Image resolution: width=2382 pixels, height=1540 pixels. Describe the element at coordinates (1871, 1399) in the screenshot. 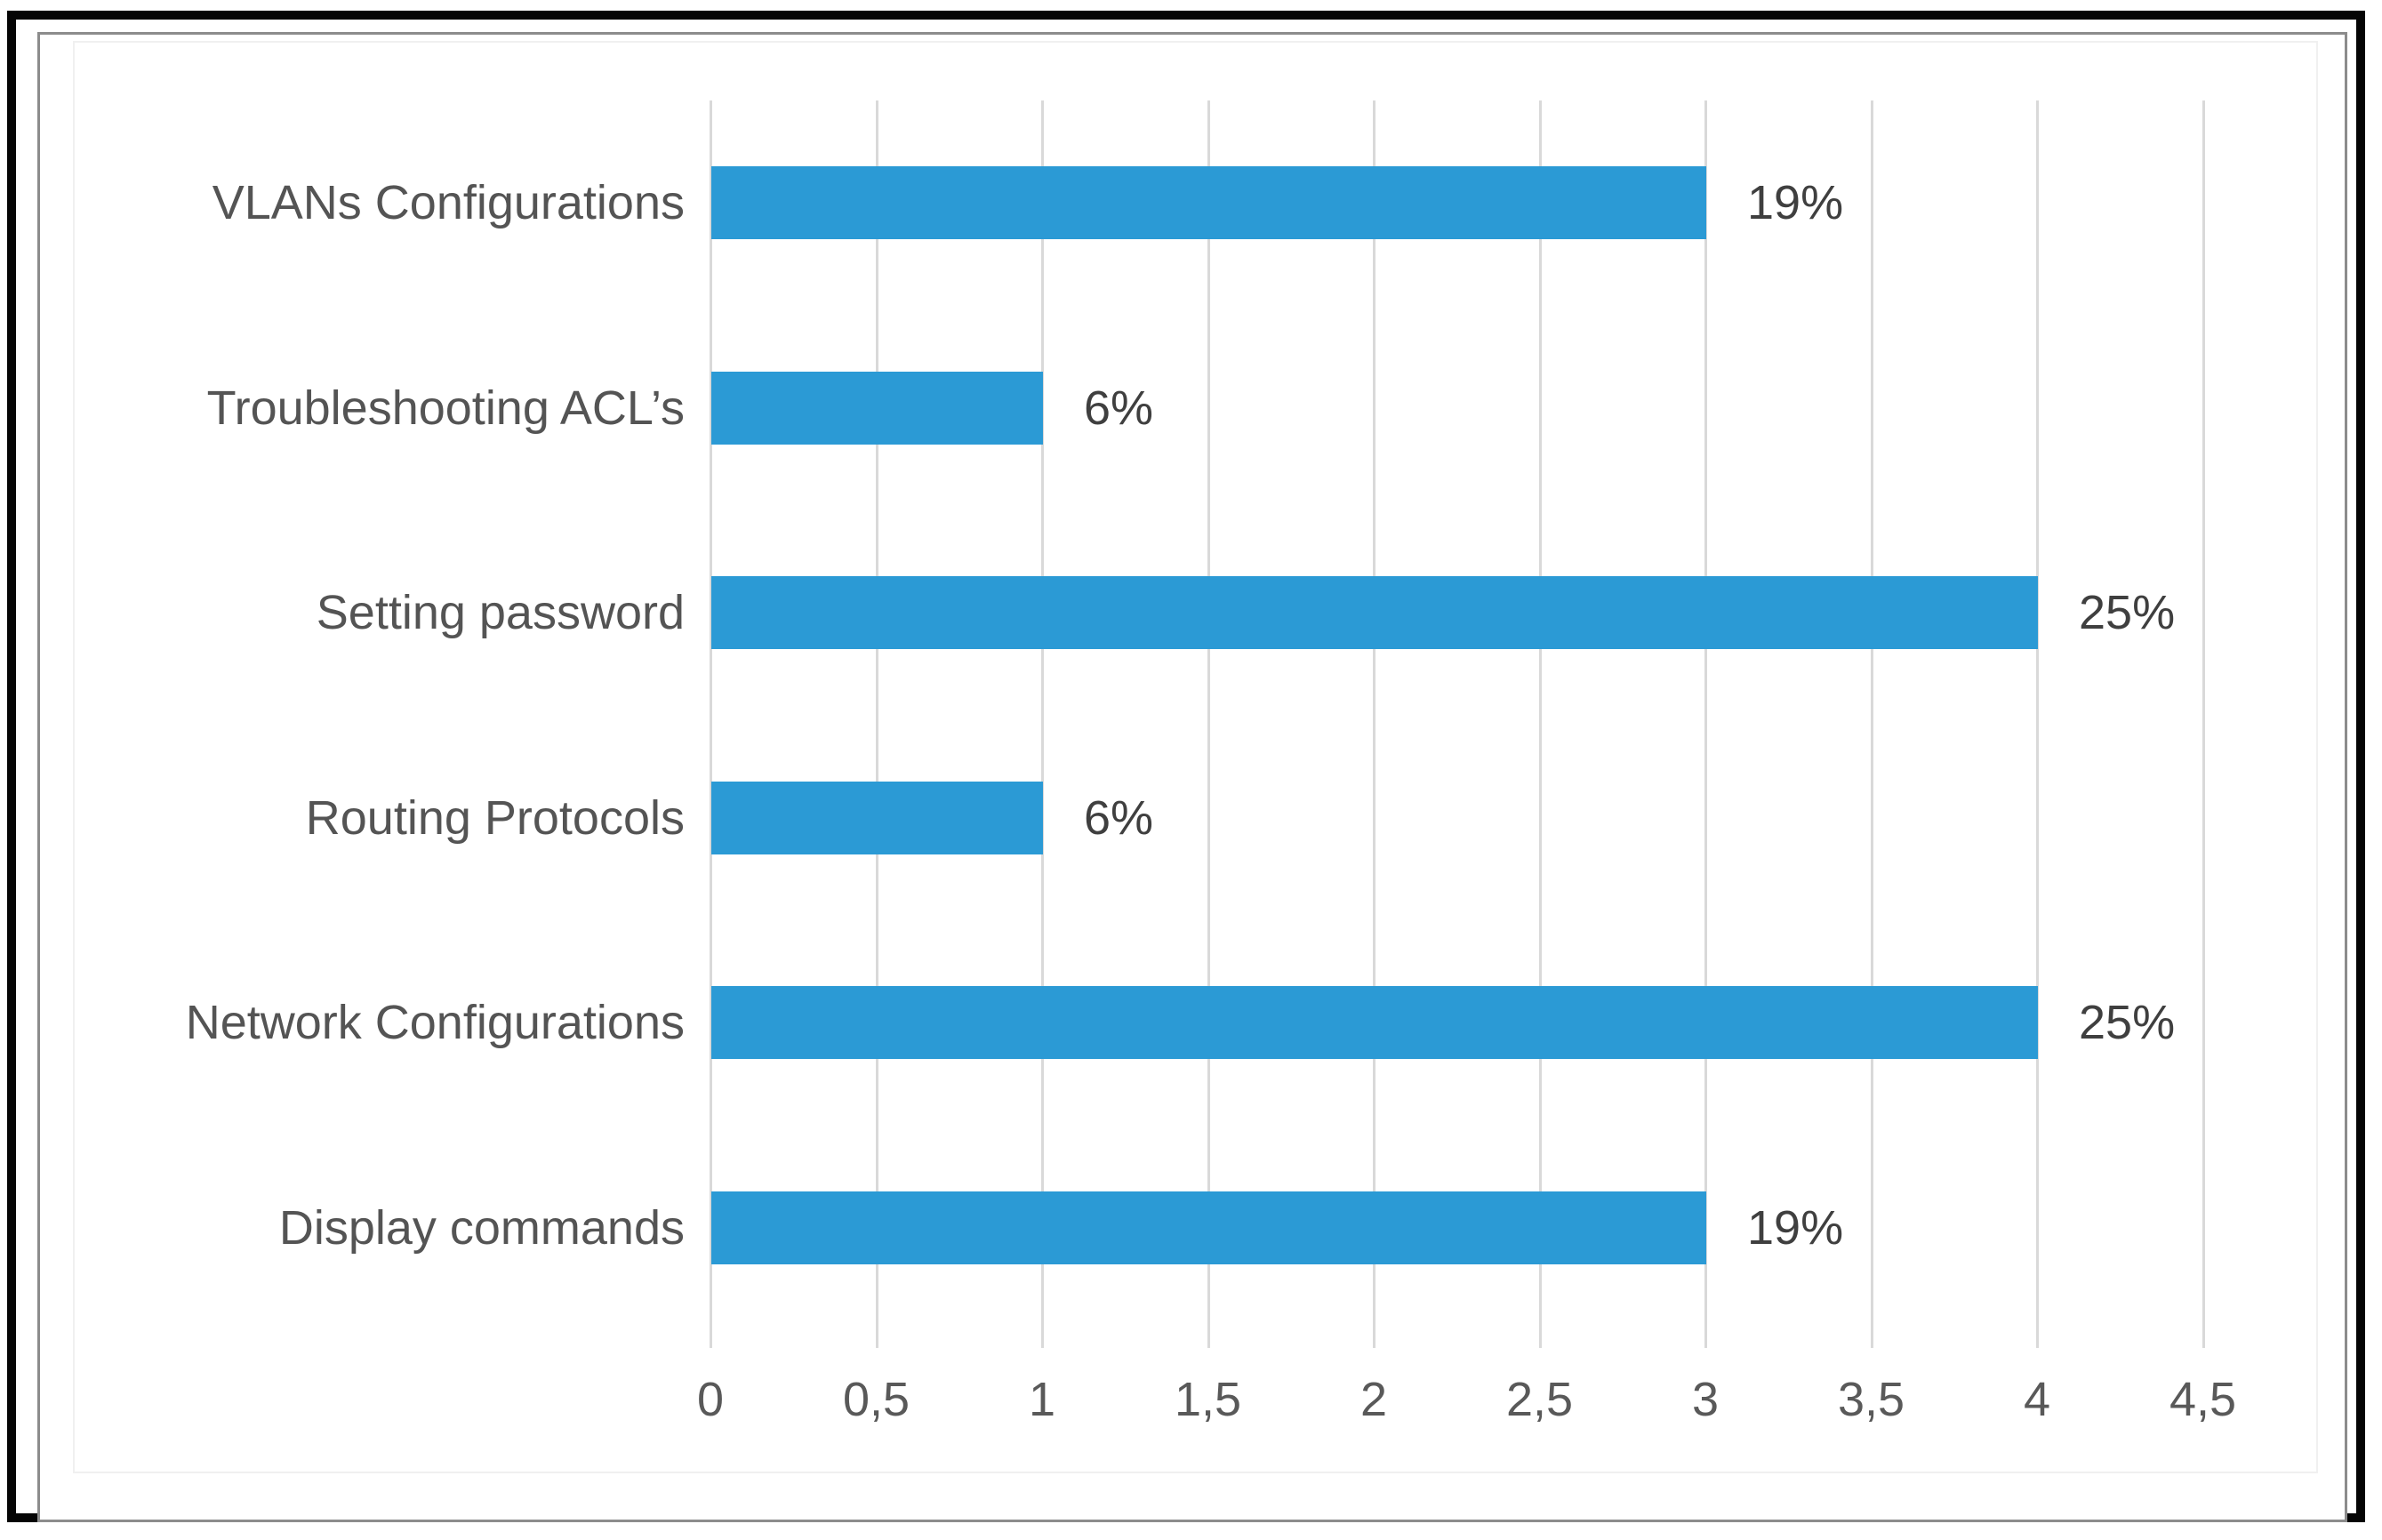

I see `x-tick-label: 3,5` at that location.